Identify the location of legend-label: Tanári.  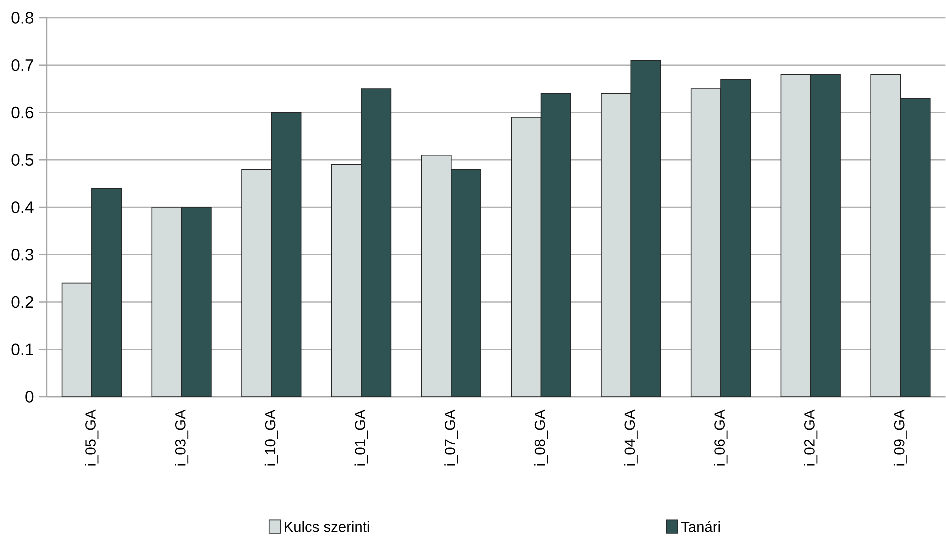
(700, 526).